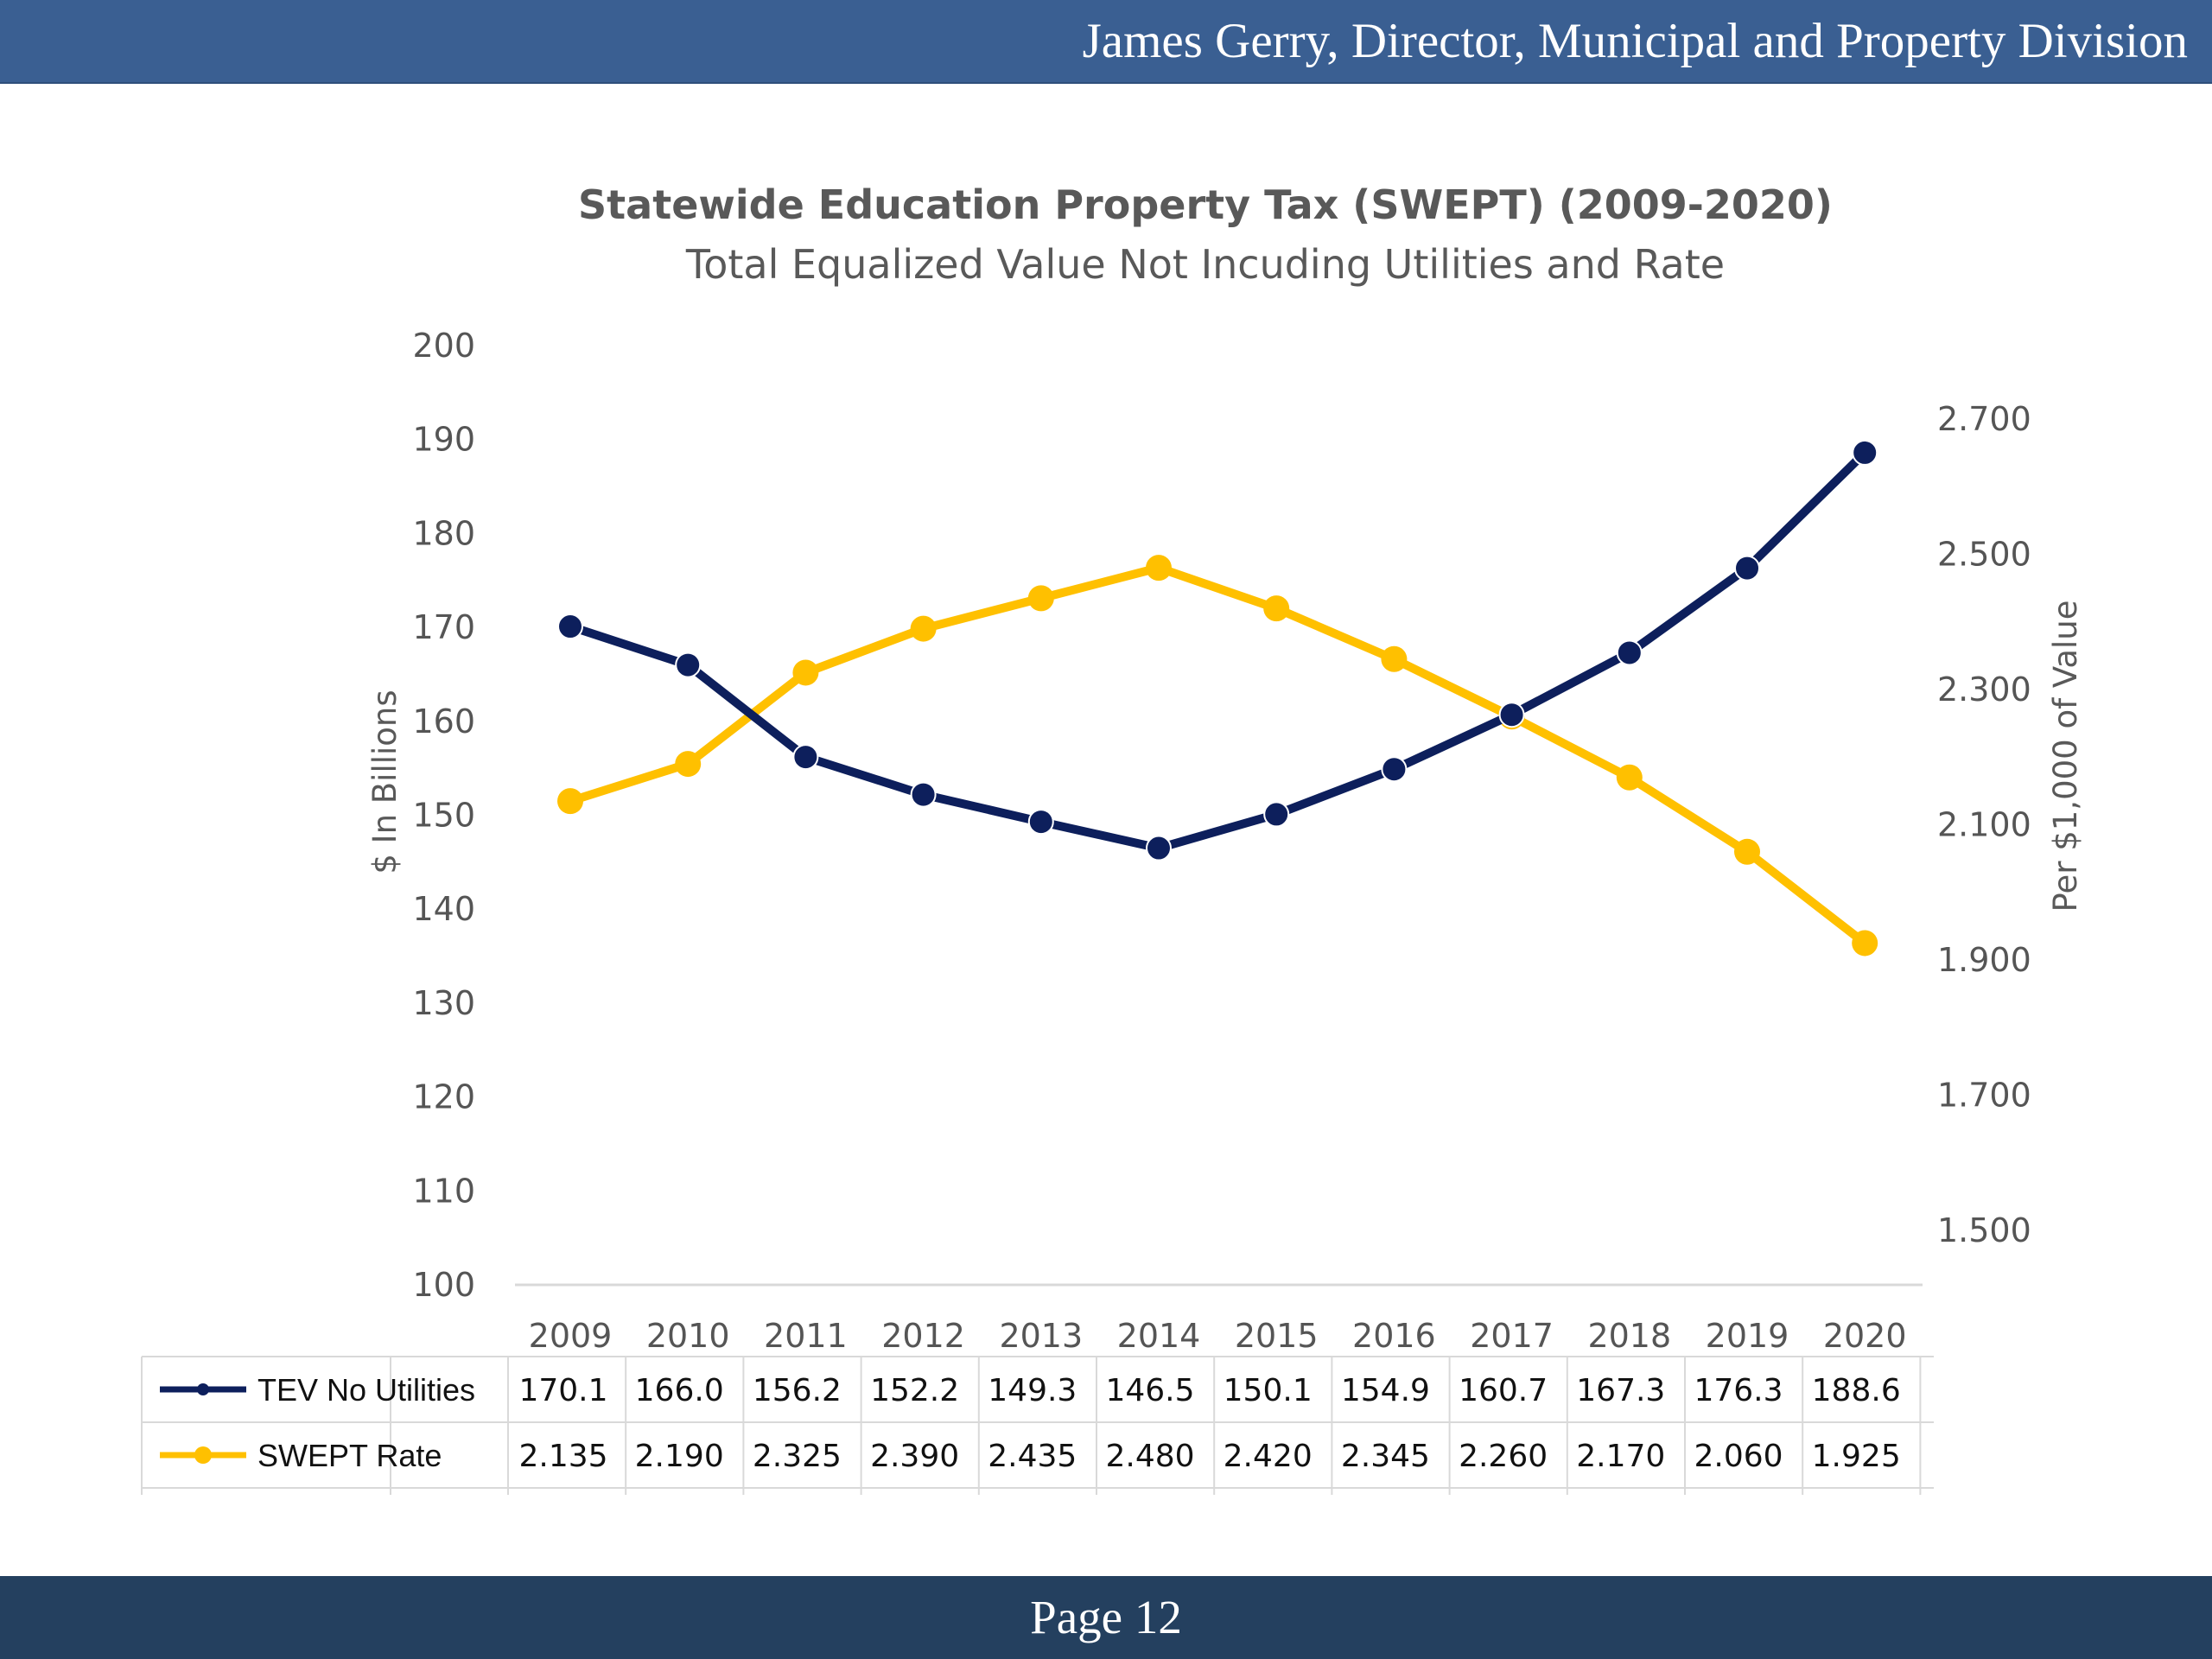 The image size is (2212, 1659). I want to click on y2-axis-title: Per $1,000 of Value, so click(2065, 756).